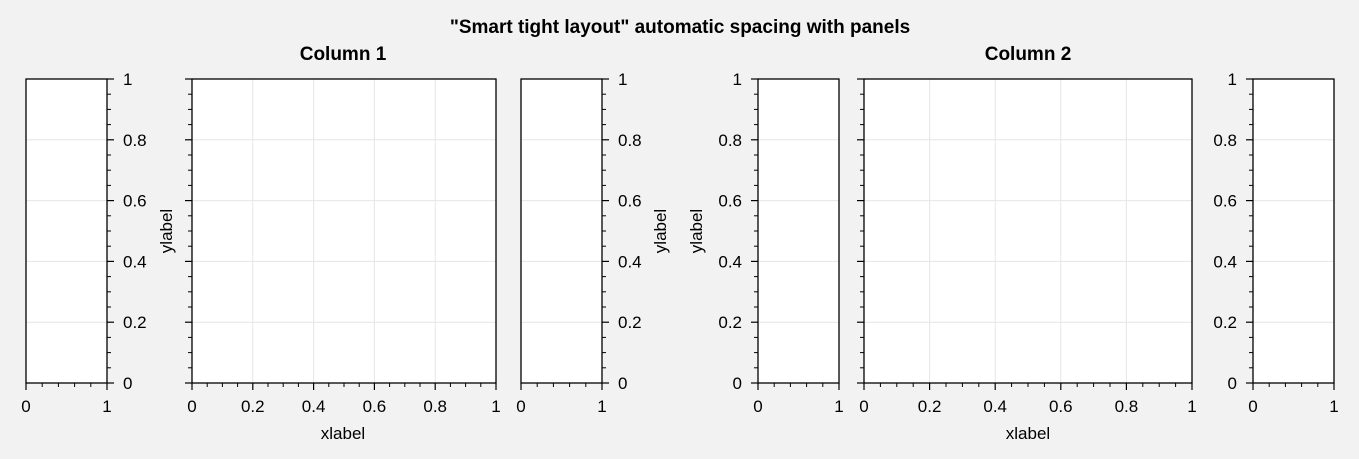 The height and width of the screenshot is (459, 1359). Describe the element at coordinates (863, 406) in the screenshot. I see `c2-main-xtick-label: 0` at that location.